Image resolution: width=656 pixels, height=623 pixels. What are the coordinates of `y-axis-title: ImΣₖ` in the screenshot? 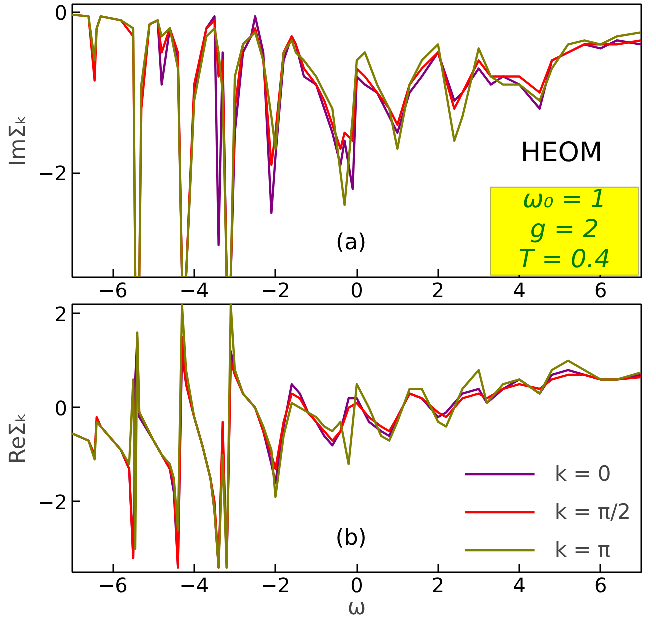 It's located at (19, 141).